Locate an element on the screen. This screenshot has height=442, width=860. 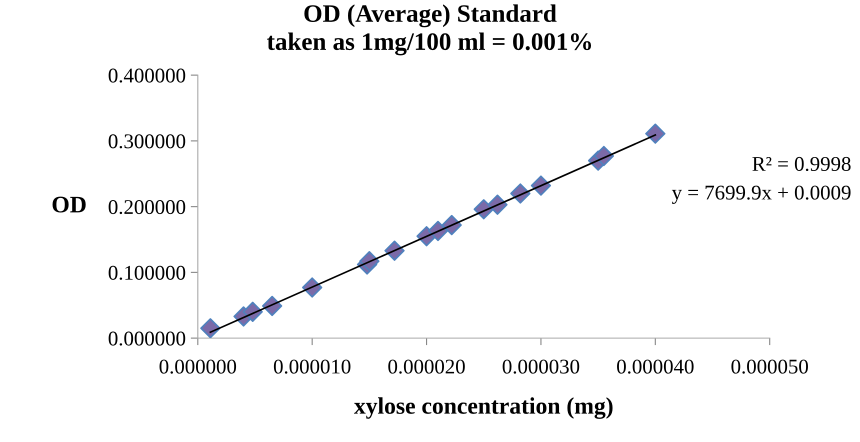
y-tick-label: 0.200000 is located at coordinates (147, 207).